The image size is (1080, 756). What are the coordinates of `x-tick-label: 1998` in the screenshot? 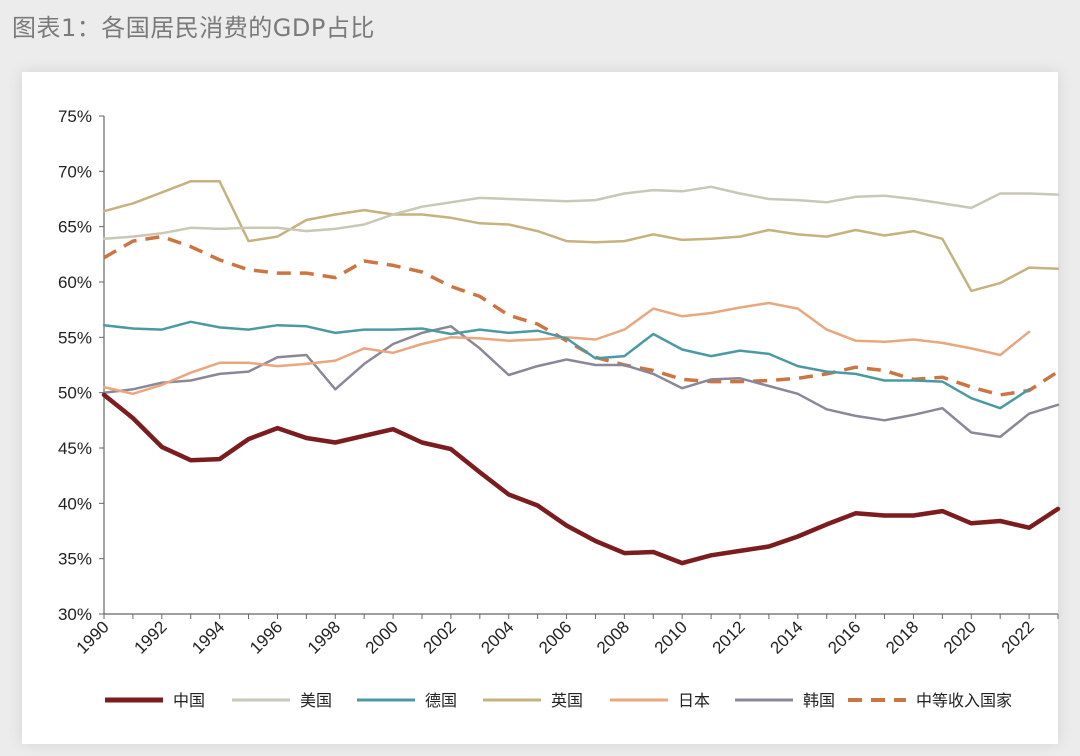 It's located at (324, 637).